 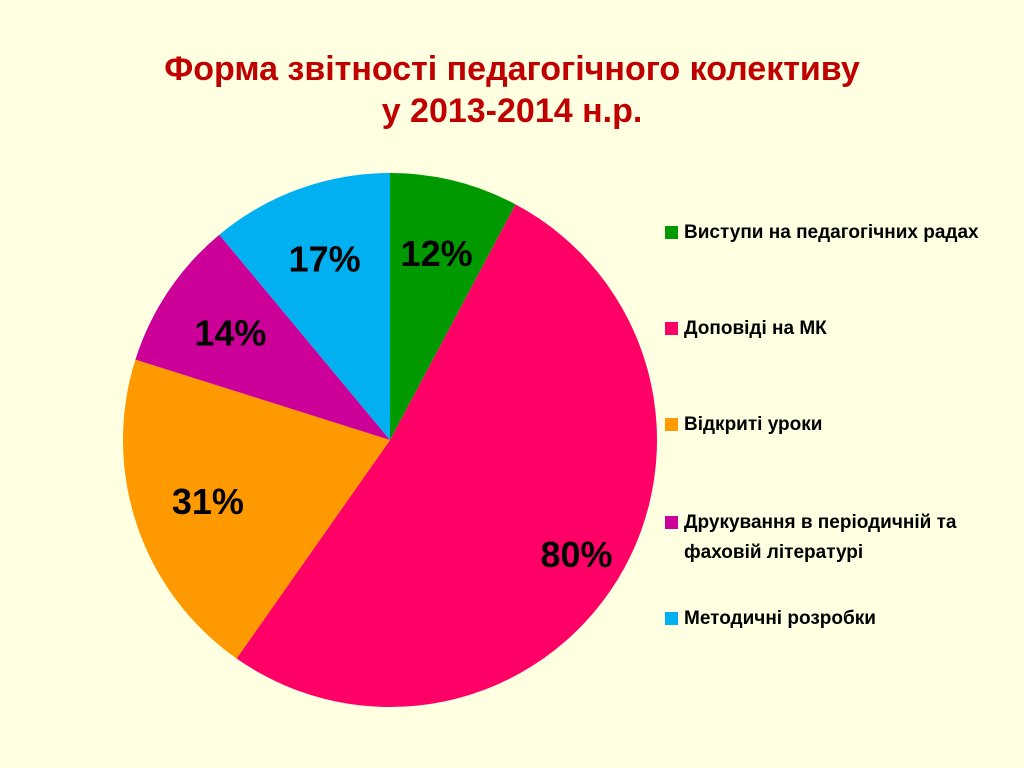 I want to click on pie-slice-publications, so click(x=262, y=337).